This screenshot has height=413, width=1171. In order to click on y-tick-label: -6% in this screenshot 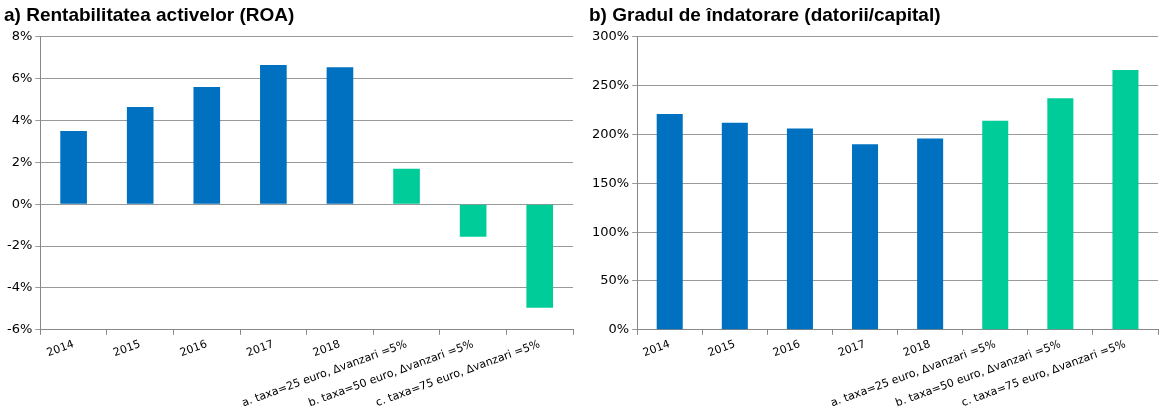, I will do `click(19, 329)`.